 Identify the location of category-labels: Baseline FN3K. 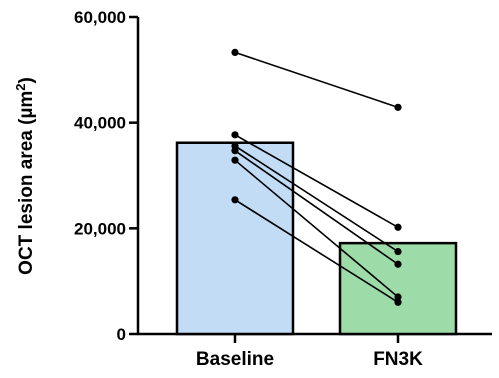
(309, 359).